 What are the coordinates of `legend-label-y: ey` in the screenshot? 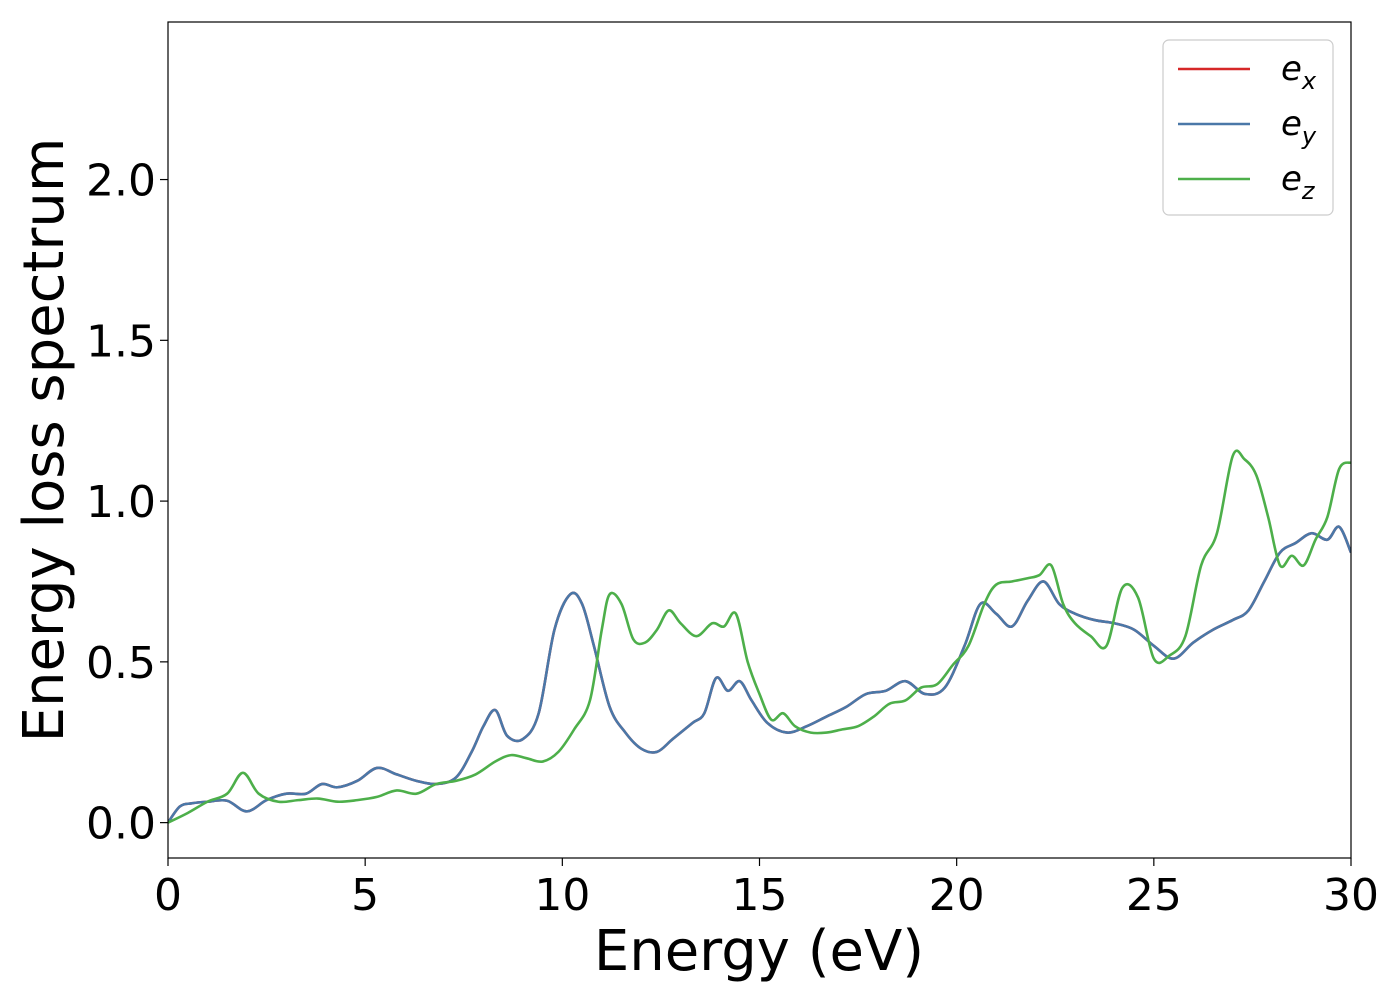 It's located at (1299, 127).